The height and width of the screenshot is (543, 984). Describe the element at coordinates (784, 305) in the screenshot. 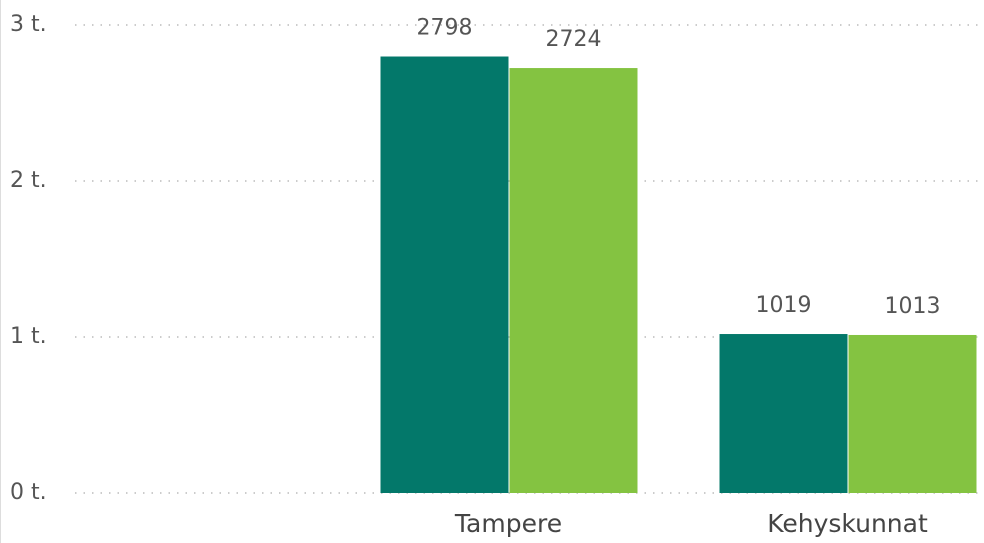

I see `value-label: 1019` at that location.